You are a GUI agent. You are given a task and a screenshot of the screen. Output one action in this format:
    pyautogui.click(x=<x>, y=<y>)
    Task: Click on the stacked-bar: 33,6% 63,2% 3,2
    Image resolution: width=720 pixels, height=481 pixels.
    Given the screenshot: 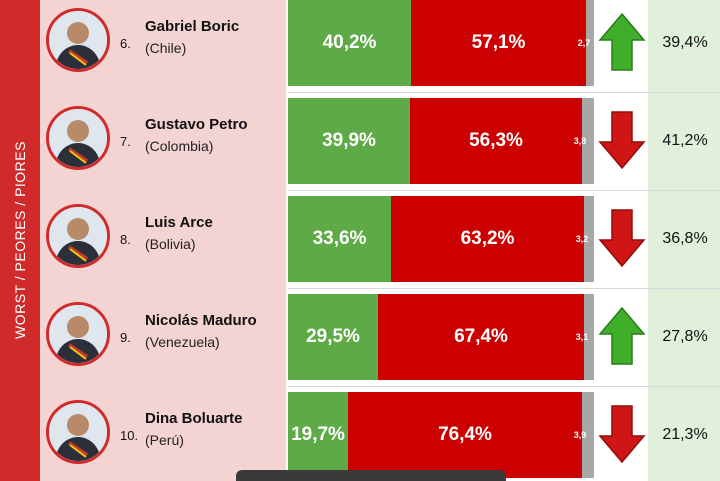 What is the action you would take?
    pyautogui.click(x=441, y=239)
    